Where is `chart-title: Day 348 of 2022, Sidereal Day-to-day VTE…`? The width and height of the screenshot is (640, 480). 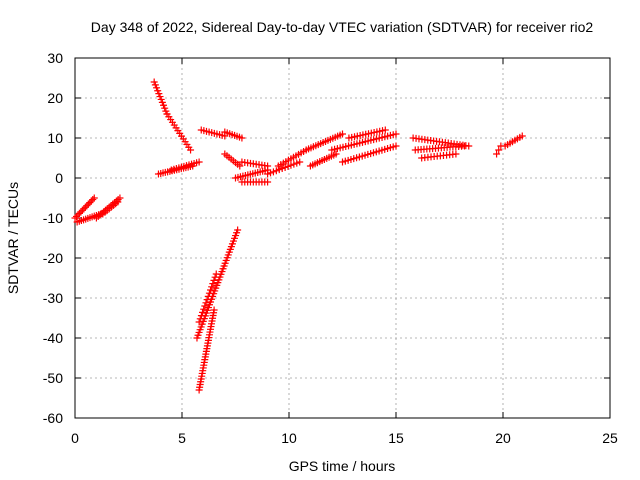
chart-title: Day 348 of 2022, Sidereal Day-to-day VTE… is located at coordinates (342, 27).